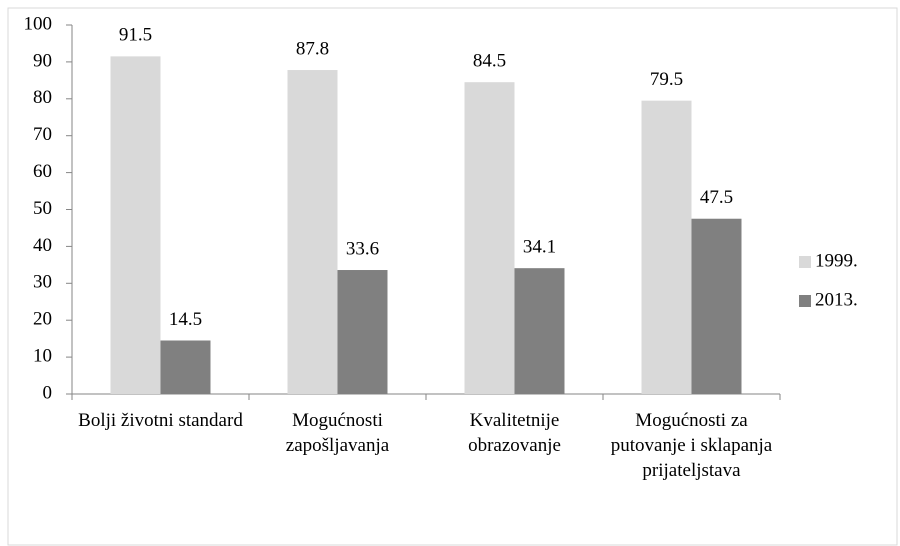 The image size is (900, 546). I want to click on value-label: 33.6, so click(362, 248).